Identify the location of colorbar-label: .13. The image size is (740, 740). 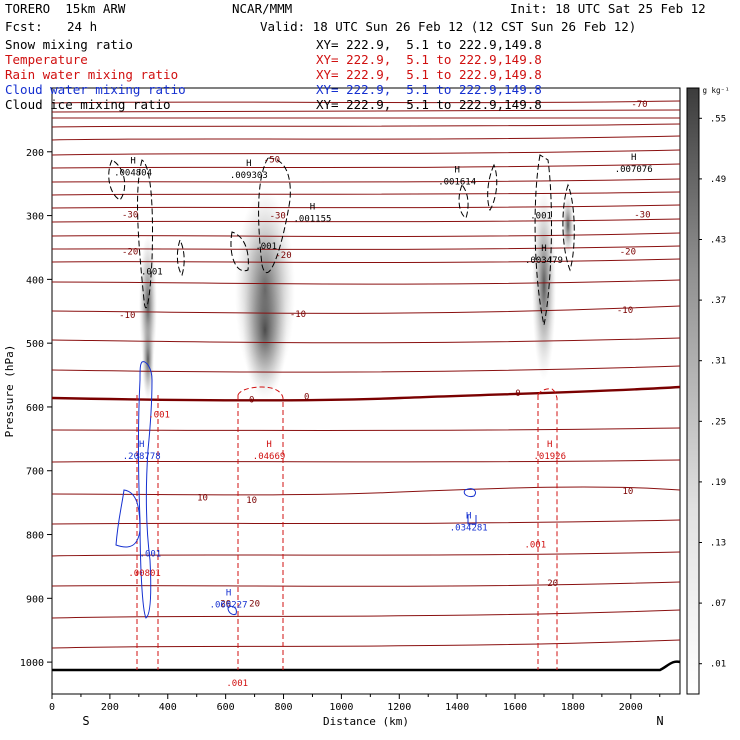
(718, 544).